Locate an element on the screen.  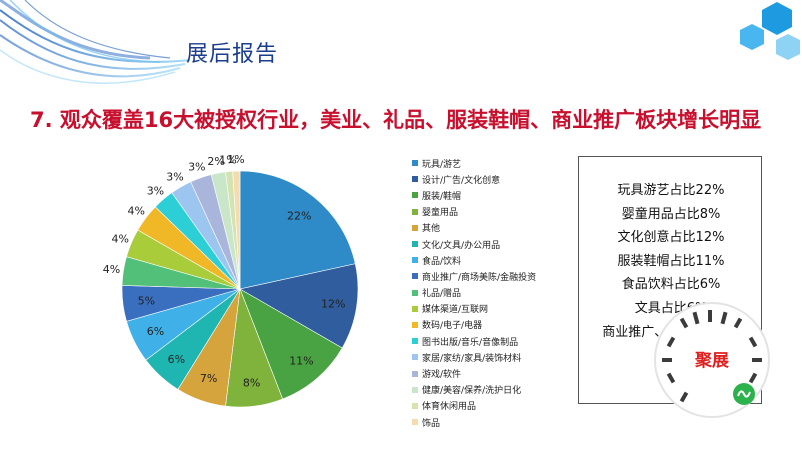
legend-item: 文化/文具/办公用品 is located at coordinates (474, 244).